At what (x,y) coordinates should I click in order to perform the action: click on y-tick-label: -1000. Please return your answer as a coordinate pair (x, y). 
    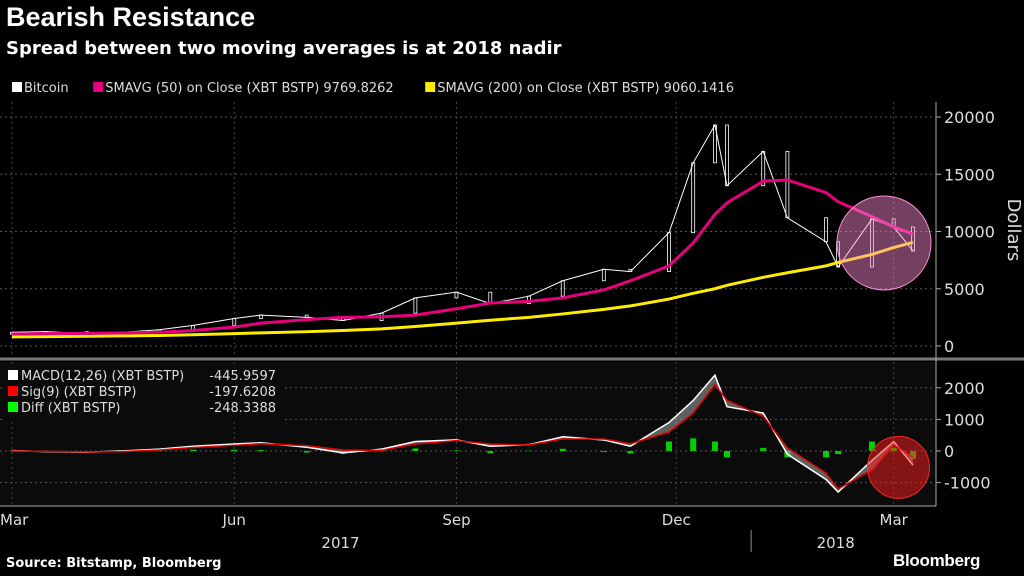
    Looking at the image, I should click on (967, 483).